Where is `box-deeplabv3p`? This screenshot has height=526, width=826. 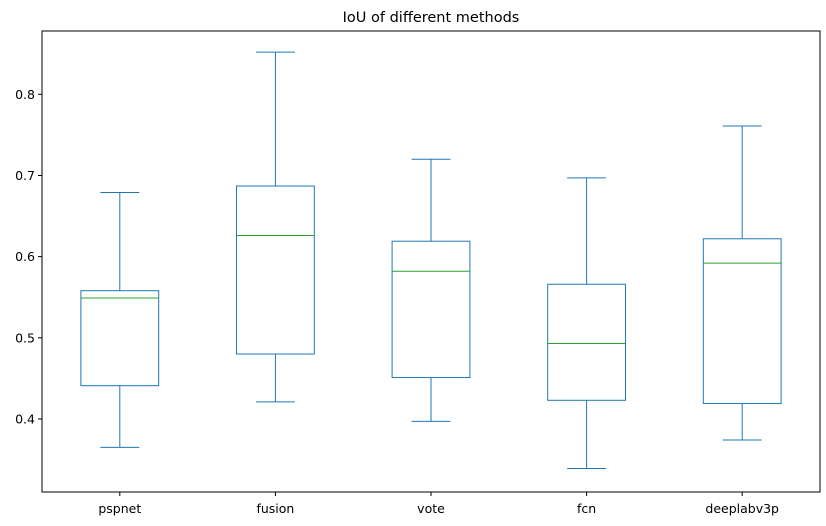
box-deeplabv3p is located at coordinates (742, 283).